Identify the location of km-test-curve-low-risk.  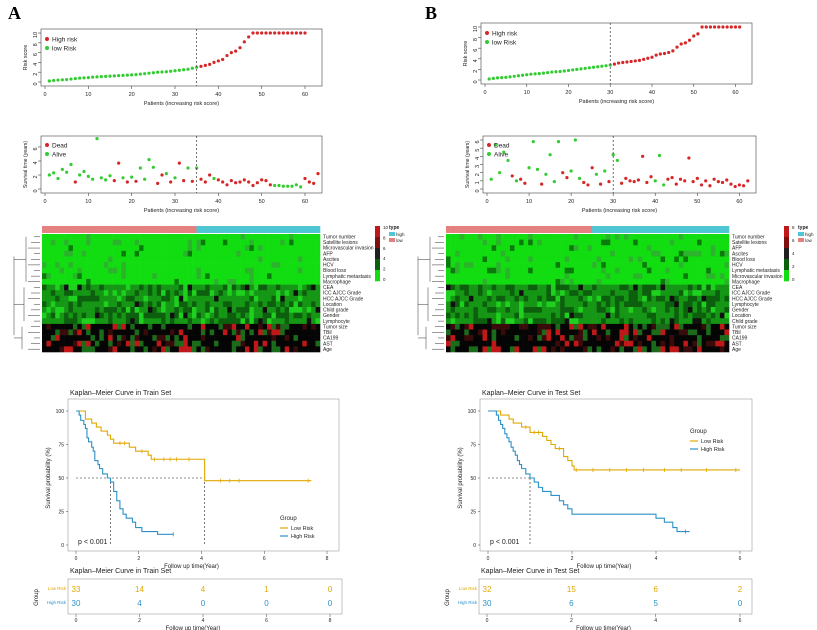
(614, 440).